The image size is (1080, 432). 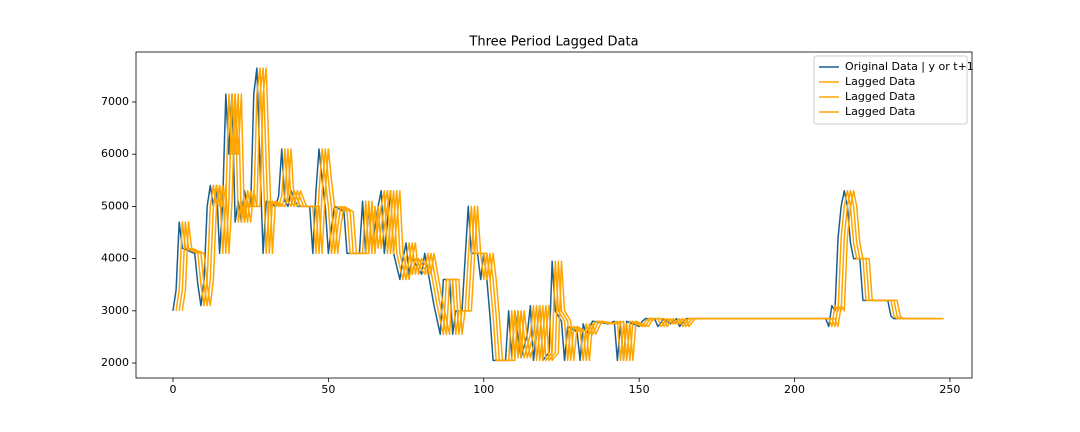 What do you see at coordinates (115, 205) in the screenshot?
I see `y-tick-label: 5000` at bounding box center [115, 205].